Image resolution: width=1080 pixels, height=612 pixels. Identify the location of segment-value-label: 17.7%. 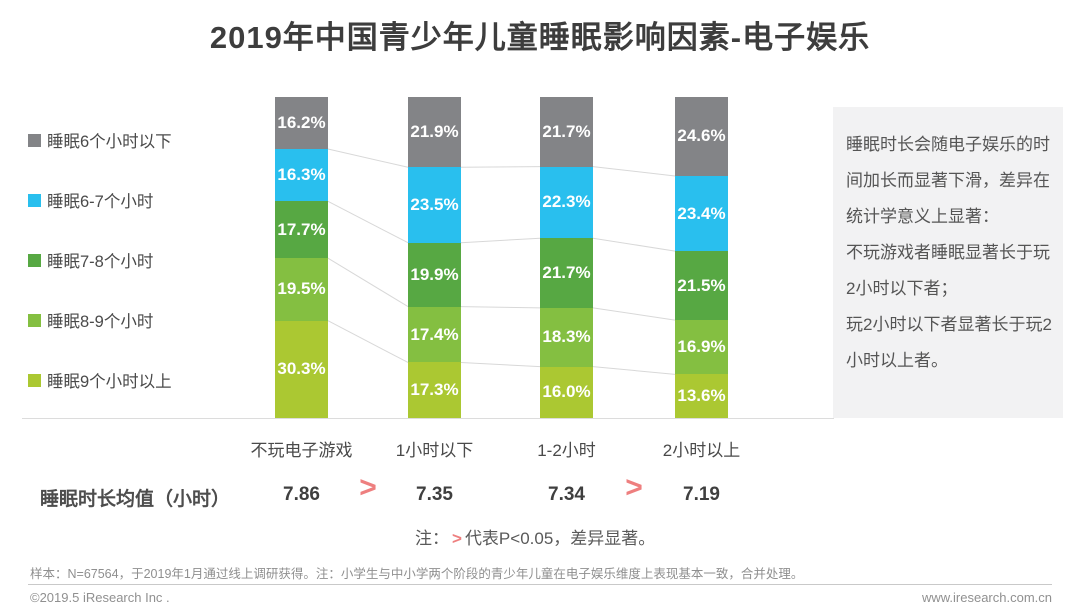
(301, 229).